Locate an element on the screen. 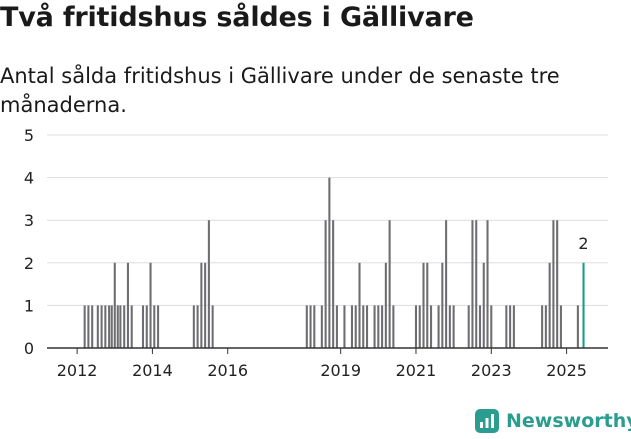  y-tick-label: 1 is located at coordinates (29, 305).